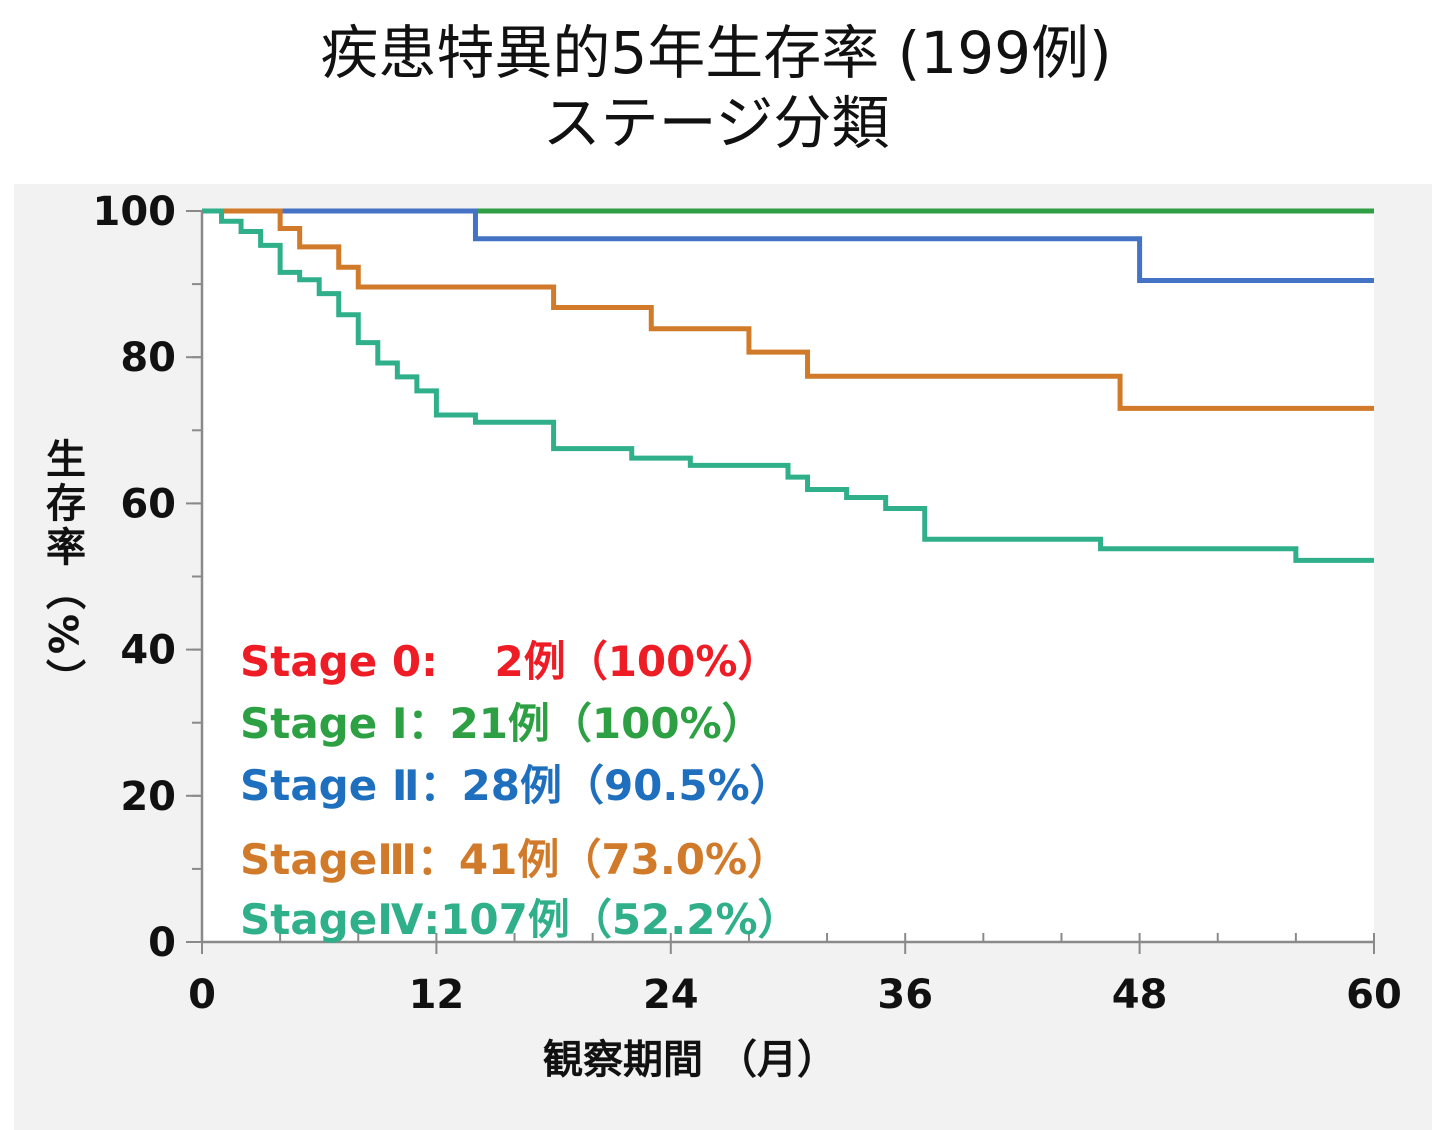 The width and height of the screenshot is (1432, 1130). Describe the element at coordinates (716, 88) in the screenshot. I see `chart-title-block: 疾患特異的5年生存率 (199例) ステージ分類` at that location.